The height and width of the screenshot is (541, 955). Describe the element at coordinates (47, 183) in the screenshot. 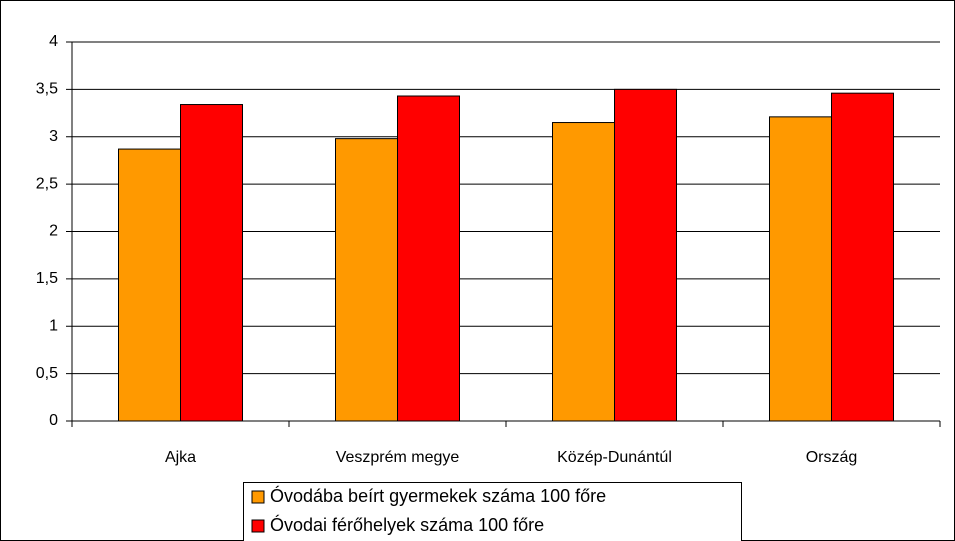

I see `y-tick-label: 2,5` at that location.